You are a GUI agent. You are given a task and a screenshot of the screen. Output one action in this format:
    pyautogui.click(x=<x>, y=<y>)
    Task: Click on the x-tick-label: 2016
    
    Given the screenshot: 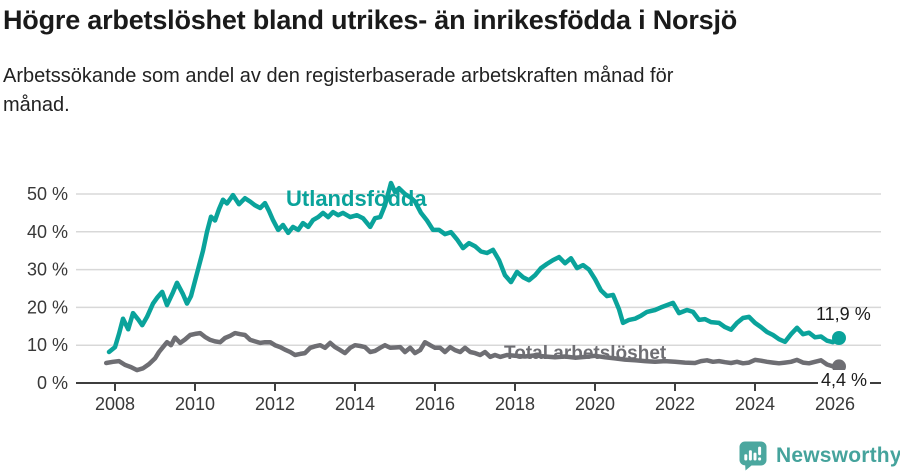 What is the action you would take?
    pyautogui.click(x=435, y=404)
    